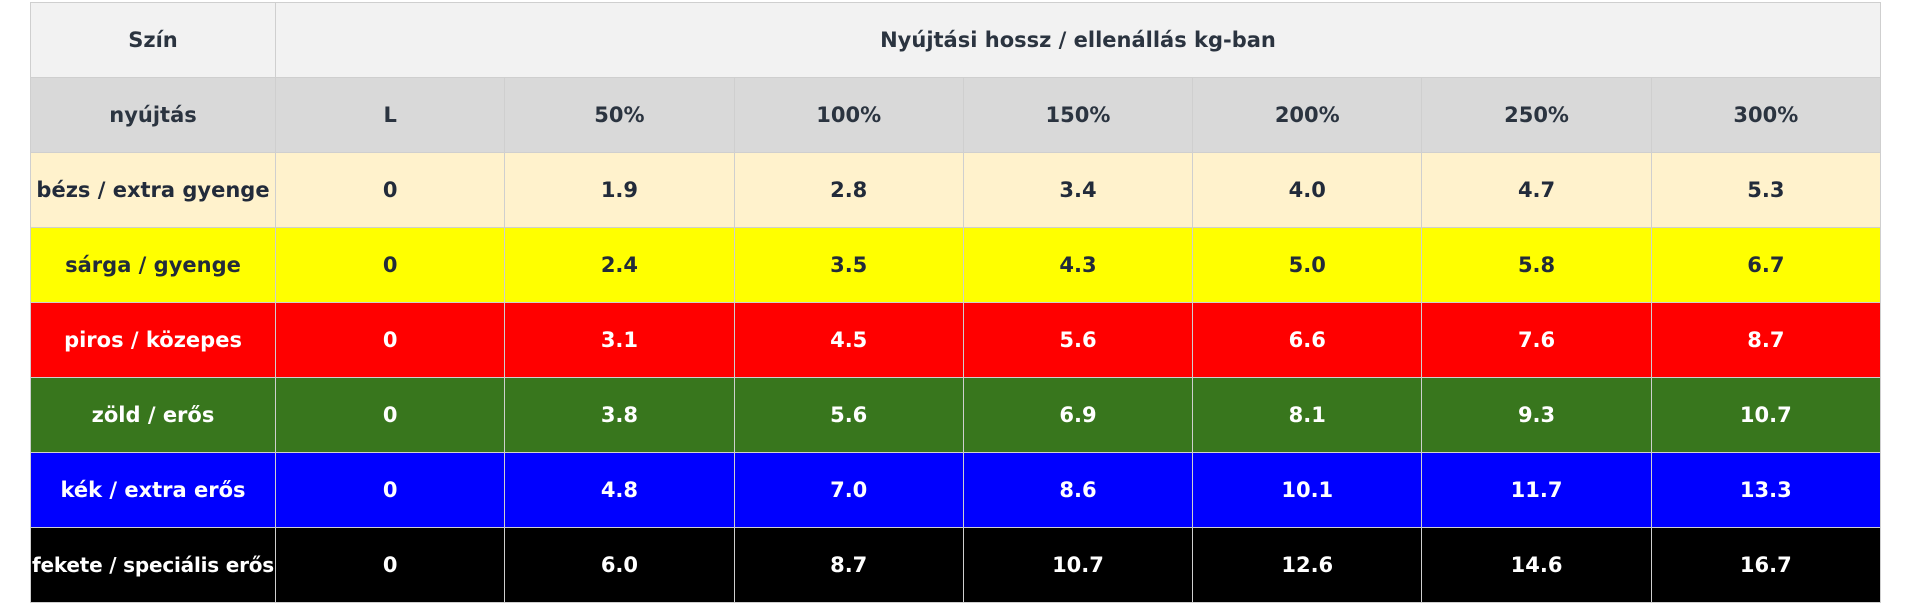  I want to click on table-row-extra-gyenge: bézs / extra gyenge 0 1.9 2.8 3.4 4.0 4.7 5.3, so click(956, 190).